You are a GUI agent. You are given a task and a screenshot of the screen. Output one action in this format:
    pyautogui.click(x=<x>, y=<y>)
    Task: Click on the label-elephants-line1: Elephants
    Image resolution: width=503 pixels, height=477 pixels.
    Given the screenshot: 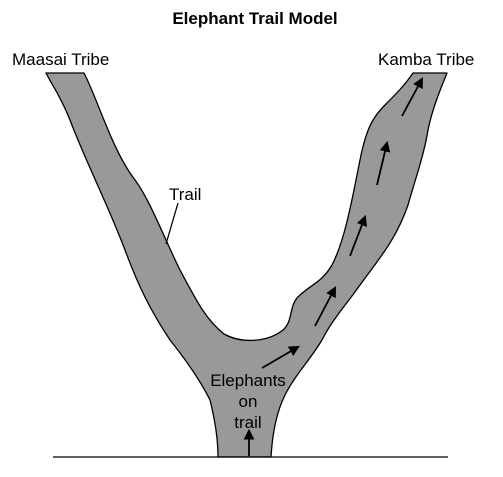 What is the action you would take?
    pyautogui.click(x=248, y=380)
    